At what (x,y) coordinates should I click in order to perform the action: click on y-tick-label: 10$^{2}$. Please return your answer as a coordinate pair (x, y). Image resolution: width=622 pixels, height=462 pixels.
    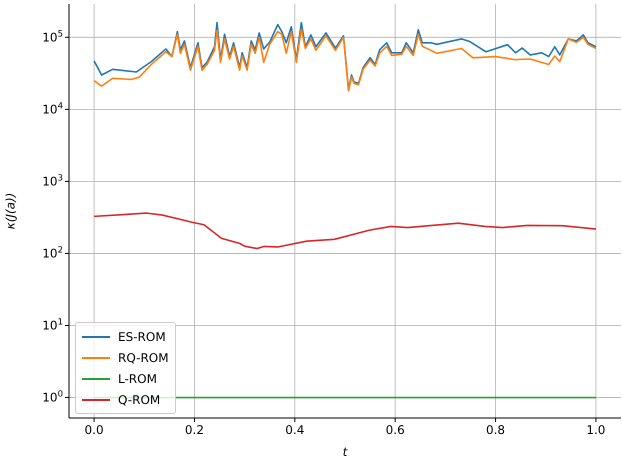
    Looking at the image, I should click on (52, 252).